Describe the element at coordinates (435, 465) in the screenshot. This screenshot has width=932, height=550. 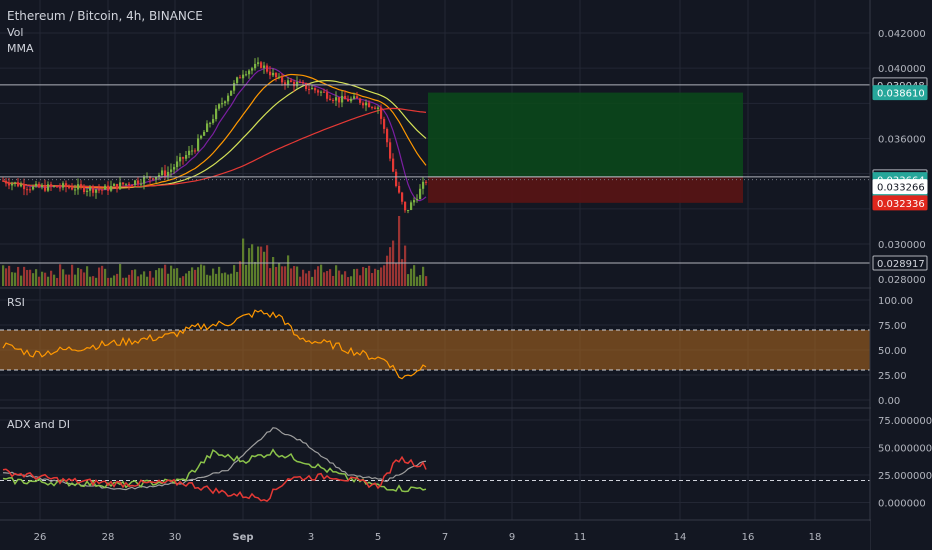
I see `adx-pane` at that location.